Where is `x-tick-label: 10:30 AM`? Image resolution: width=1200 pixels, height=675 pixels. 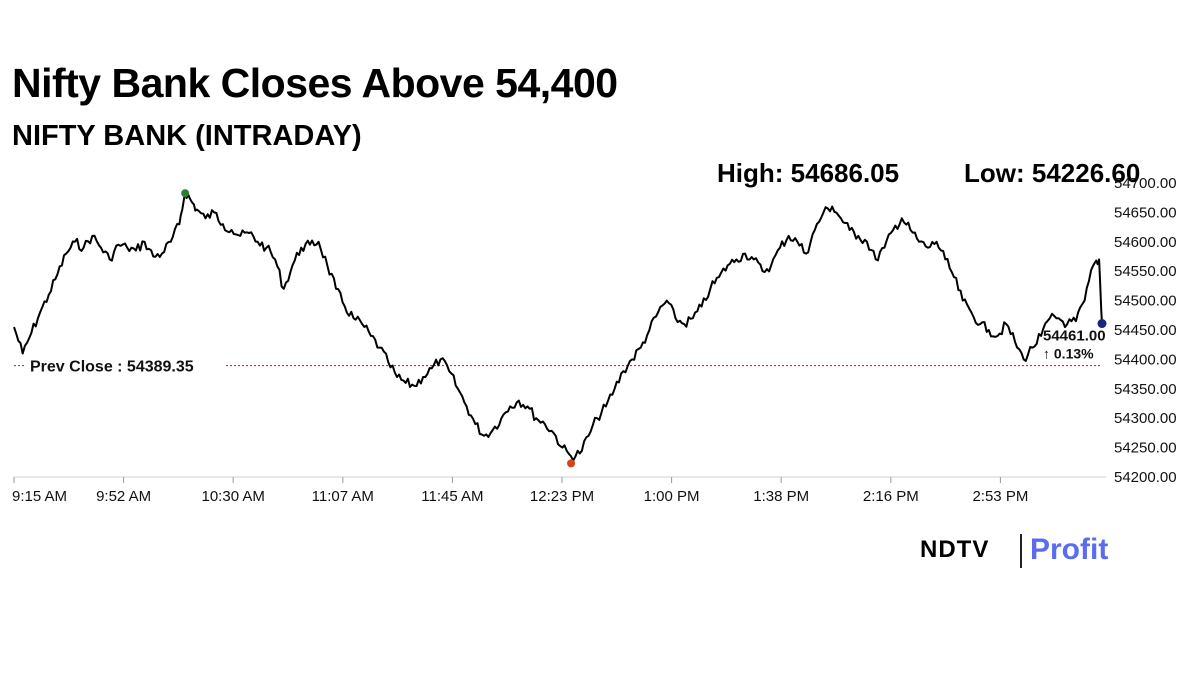
x-tick-label: 10:30 AM is located at coordinates (233, 496).